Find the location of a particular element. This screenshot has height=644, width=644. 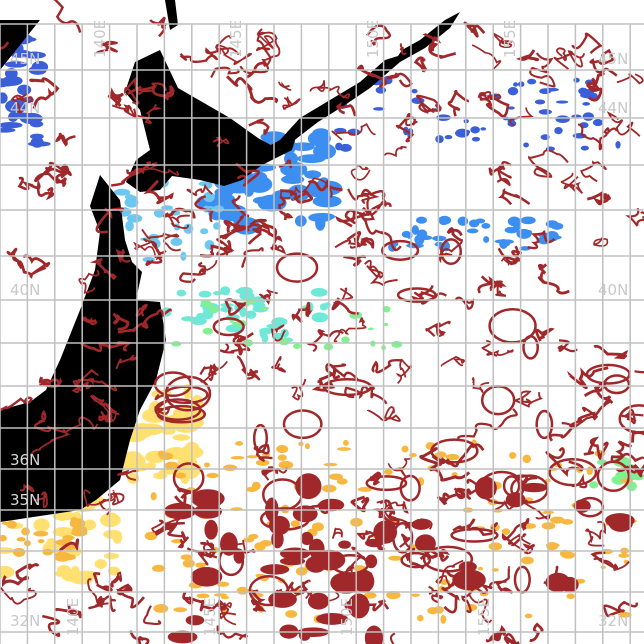

land-corner-northwest is located at coordinates (20, 45).